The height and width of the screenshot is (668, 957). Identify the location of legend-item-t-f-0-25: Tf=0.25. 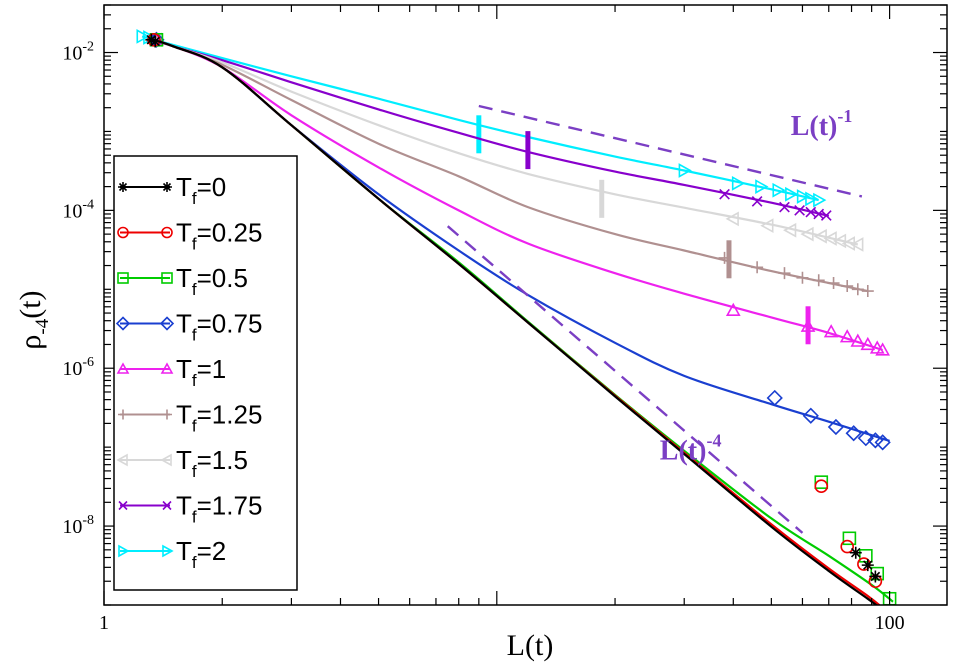
(189, 236).